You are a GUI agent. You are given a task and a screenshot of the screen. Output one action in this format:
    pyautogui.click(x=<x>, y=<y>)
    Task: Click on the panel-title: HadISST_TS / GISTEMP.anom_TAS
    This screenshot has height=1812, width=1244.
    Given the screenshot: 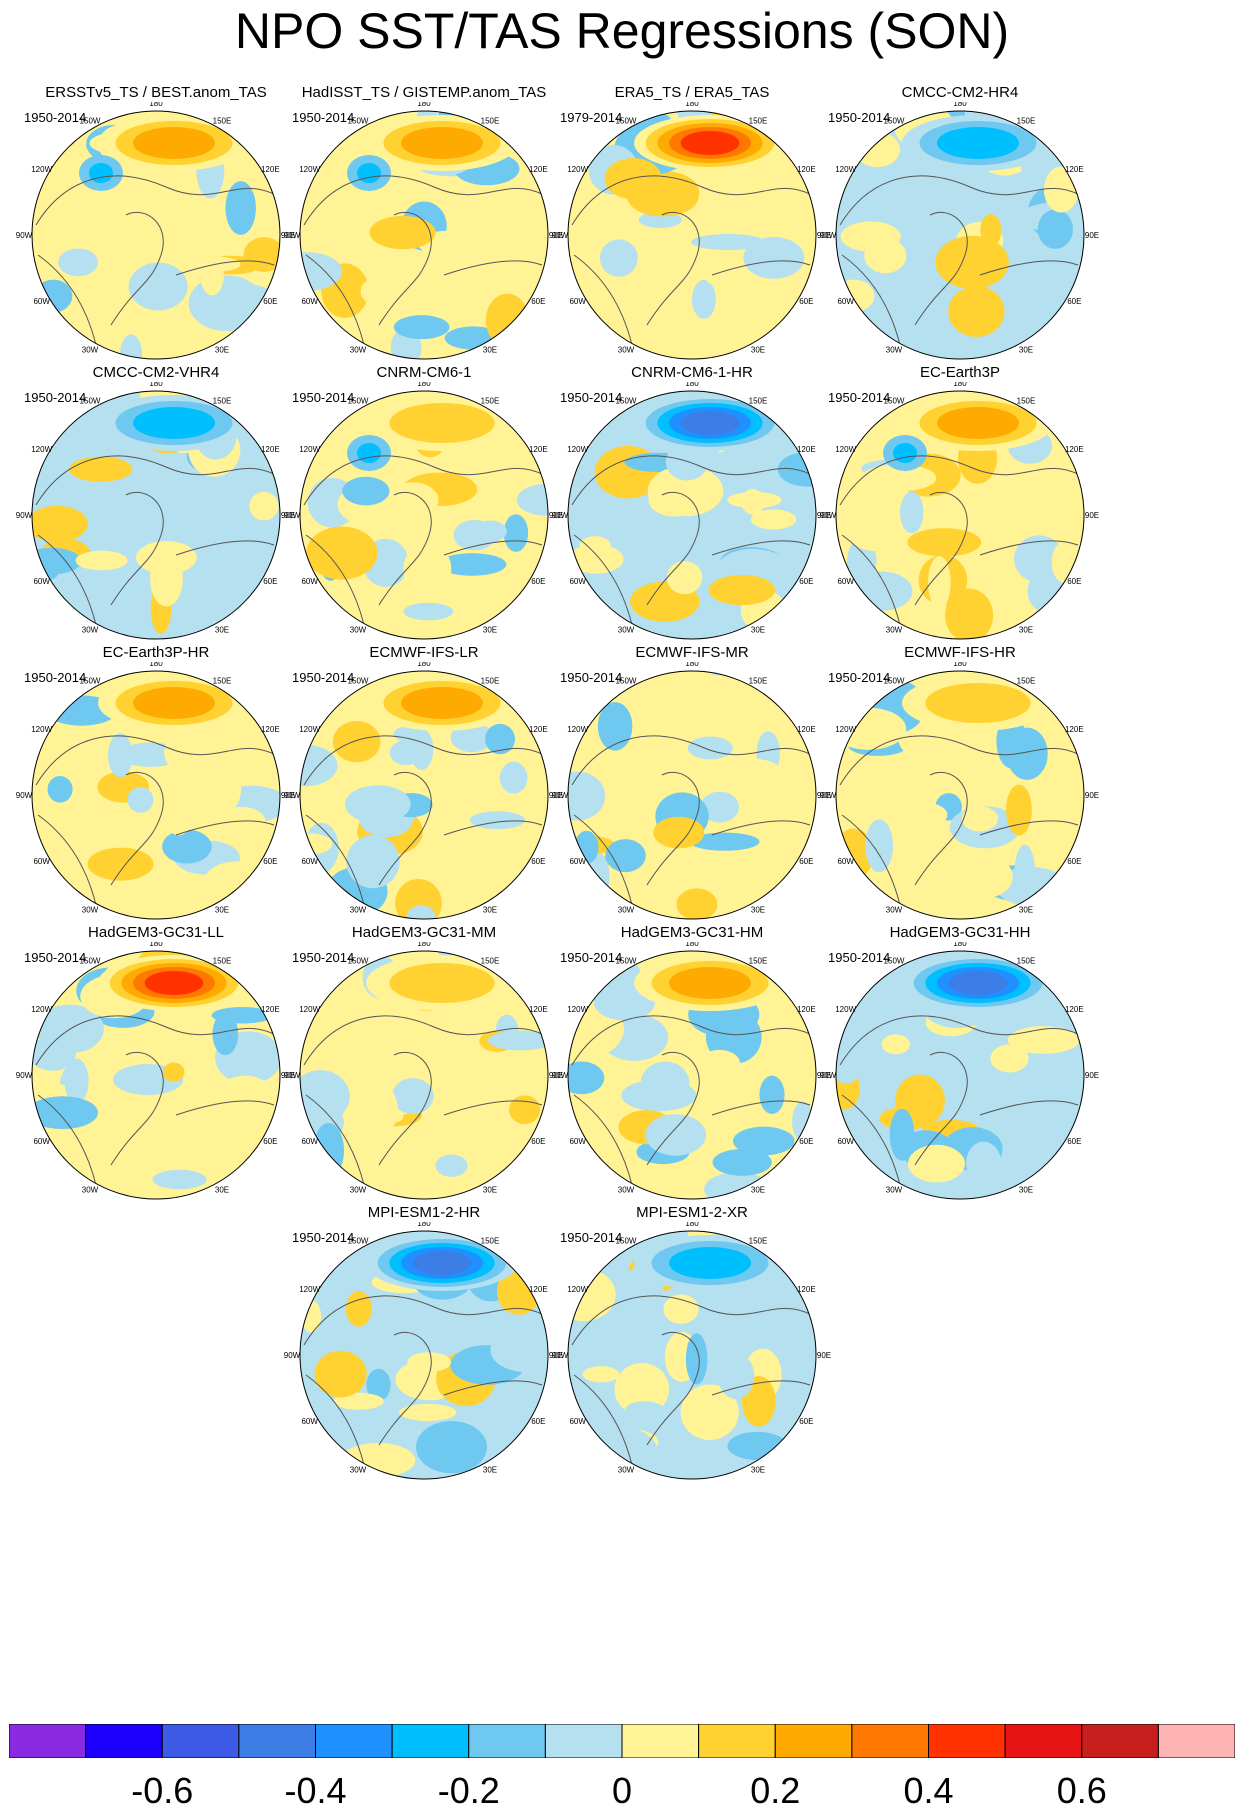 What is the action you would take?
    pyautogui.click(x=424, y=92)
    